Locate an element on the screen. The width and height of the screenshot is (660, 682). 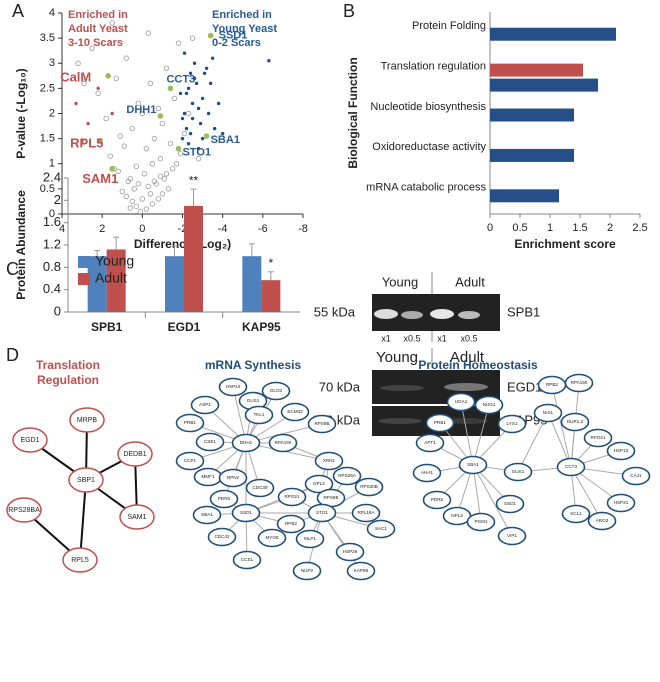
lane-label: x1 is located at coordinates (442, 338).